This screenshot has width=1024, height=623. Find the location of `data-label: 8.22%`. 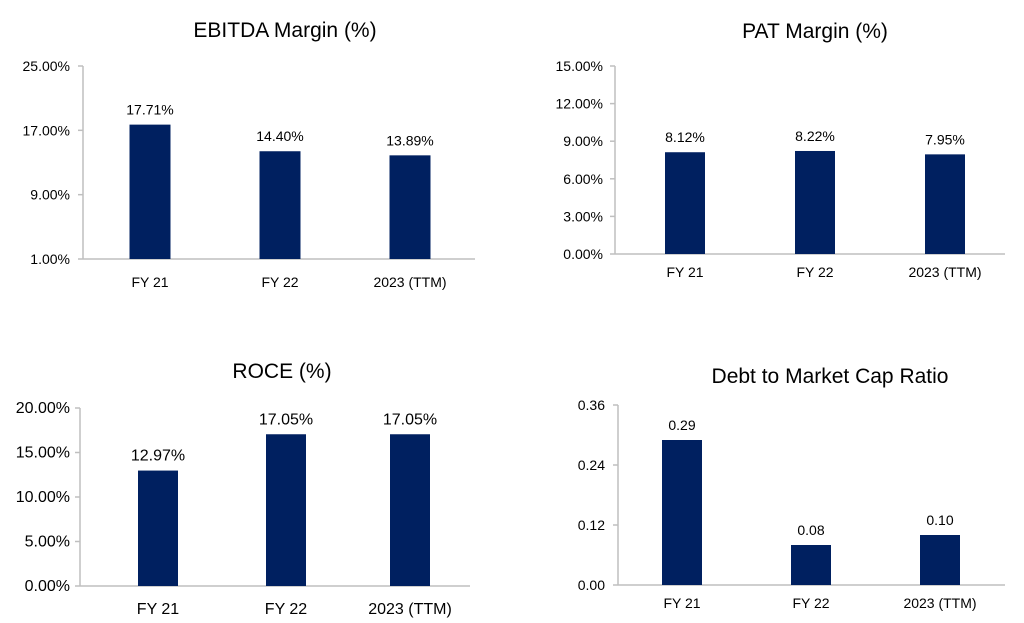

data-label: 8.22% is located at coordinates (815, 136).